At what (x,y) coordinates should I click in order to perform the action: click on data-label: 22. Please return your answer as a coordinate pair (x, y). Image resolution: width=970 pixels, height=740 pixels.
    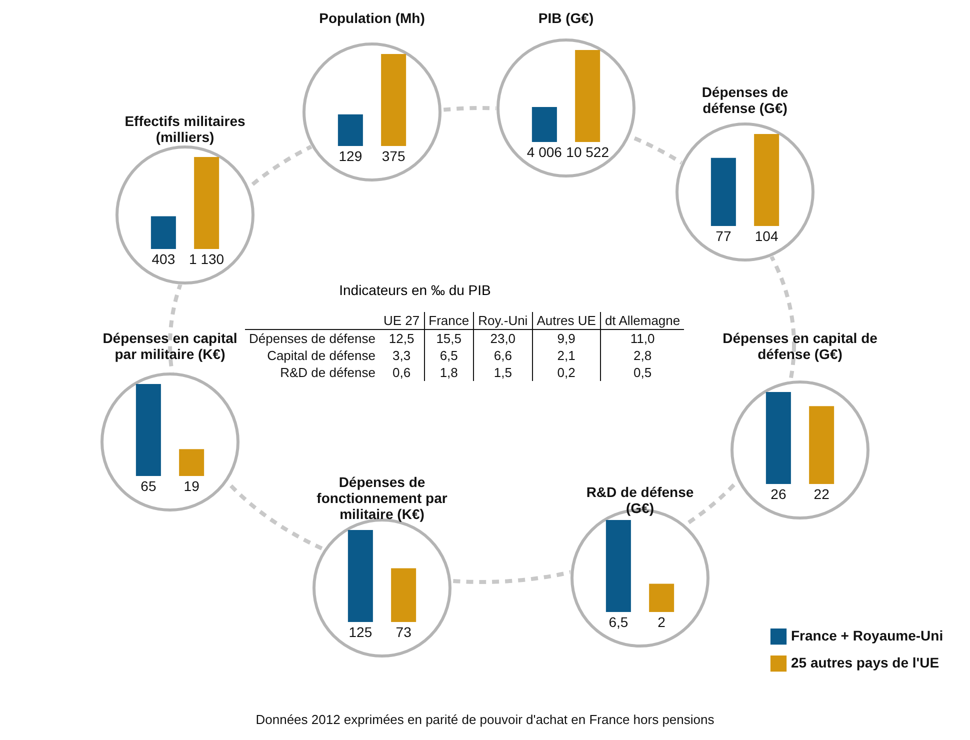
    Looking at the image, I should click on (822, 494).